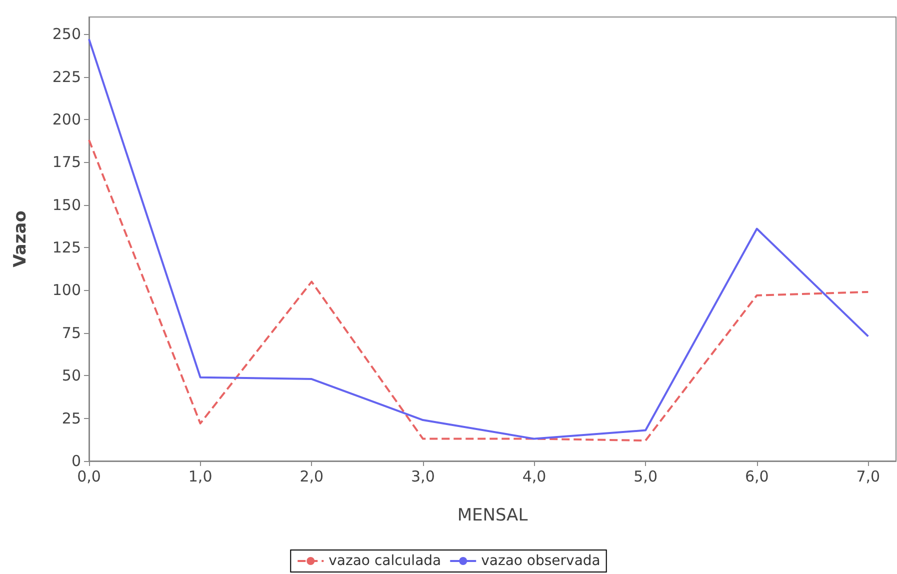  Describe the element at coordinates (66, 34) in the screenshot. I see `y-tick-label: 250` at that location.